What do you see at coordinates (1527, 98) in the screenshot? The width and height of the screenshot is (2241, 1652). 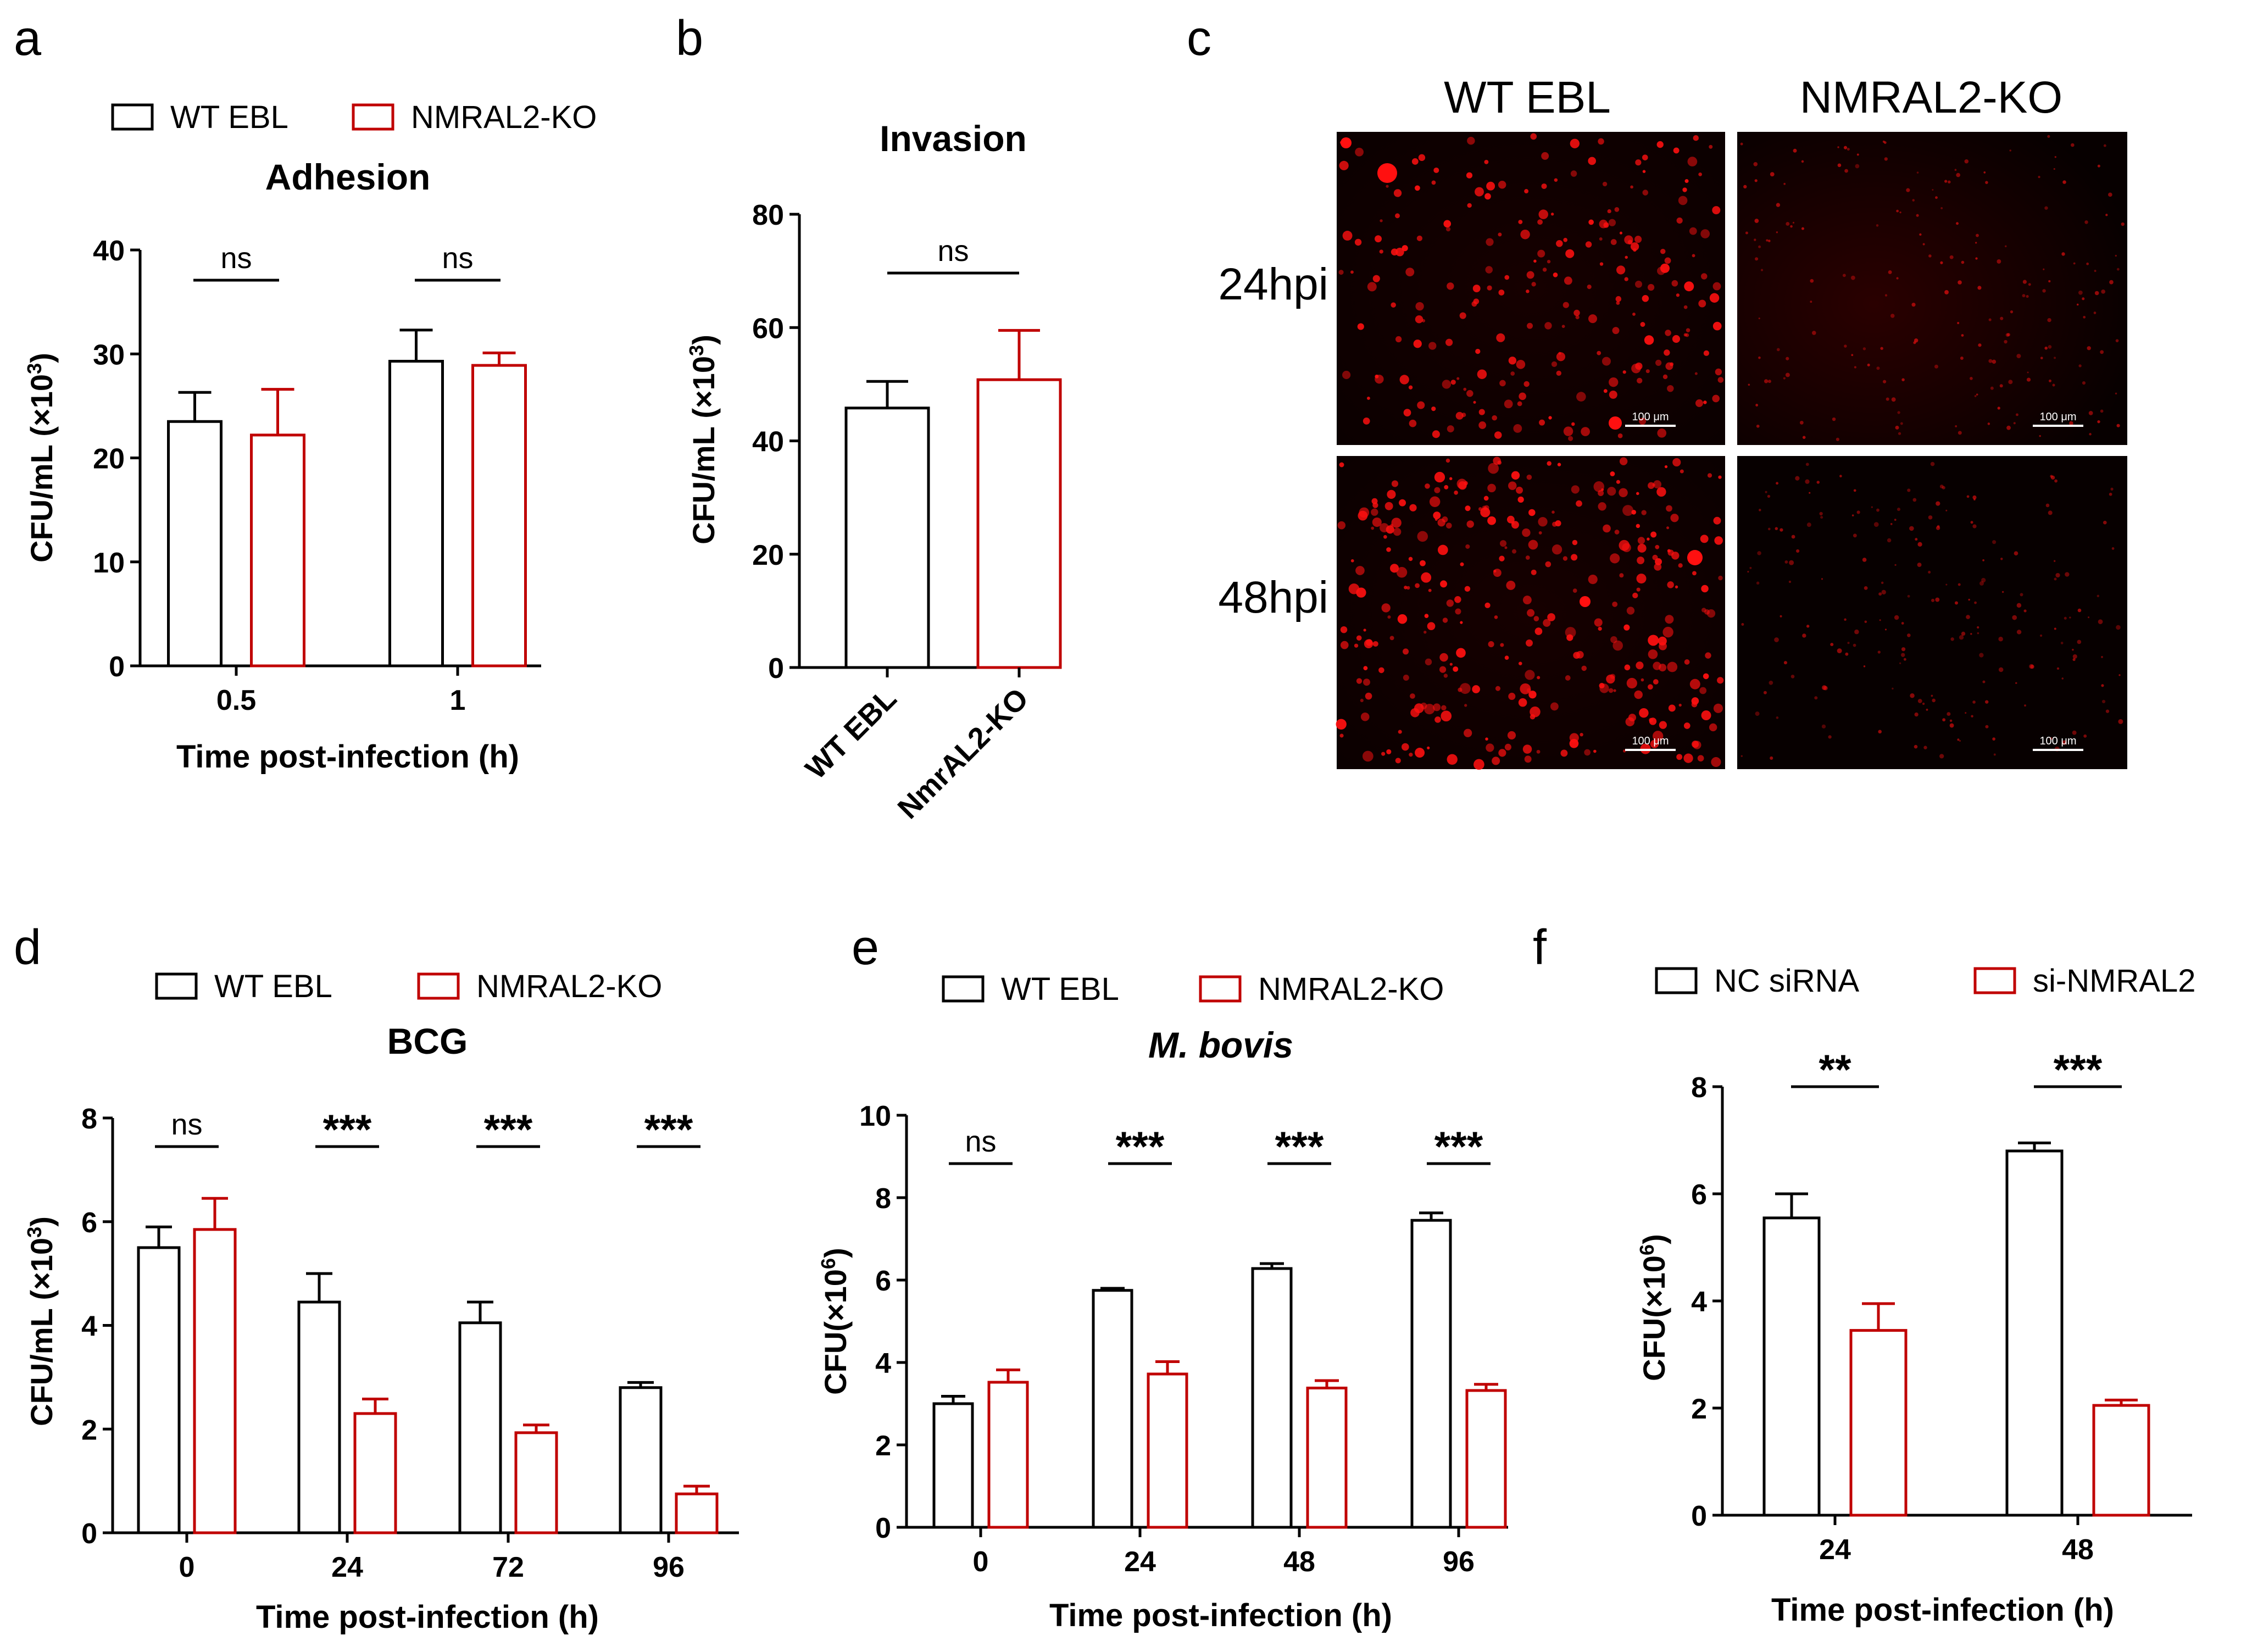 I see `micrograph-col-header-wt: WT EBL` at bounding box center [1527, 98].